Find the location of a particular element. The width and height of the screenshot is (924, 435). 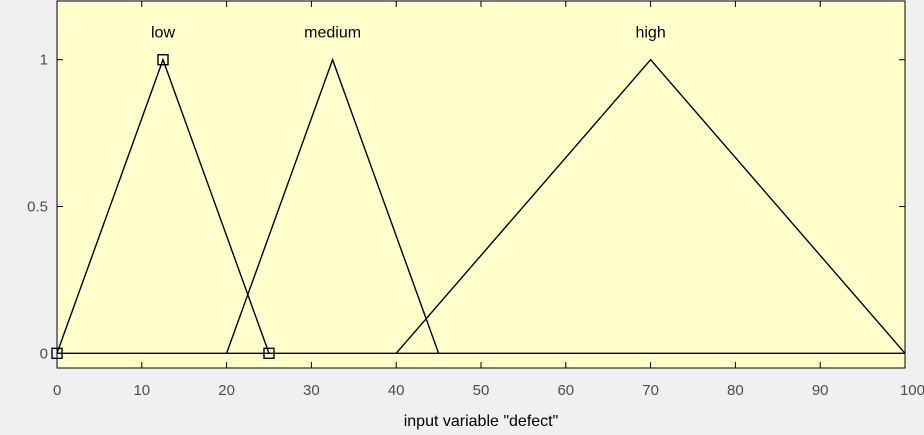

mf-high-label: high is located at coordinates (650, 33).